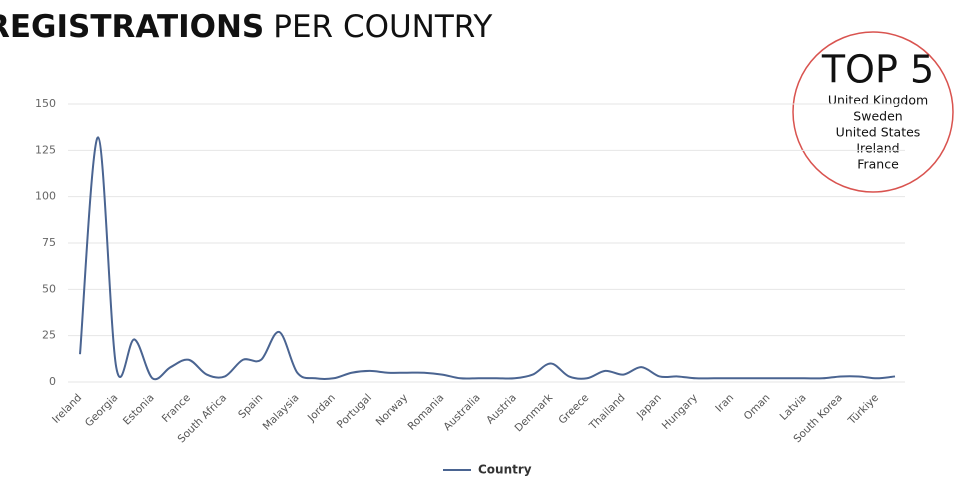 The height and width of the screenshot is (479, 958). Describe the element at coordinates (354, 411) in the screenshot. I see `x-tick-label: Portugal` at that location.